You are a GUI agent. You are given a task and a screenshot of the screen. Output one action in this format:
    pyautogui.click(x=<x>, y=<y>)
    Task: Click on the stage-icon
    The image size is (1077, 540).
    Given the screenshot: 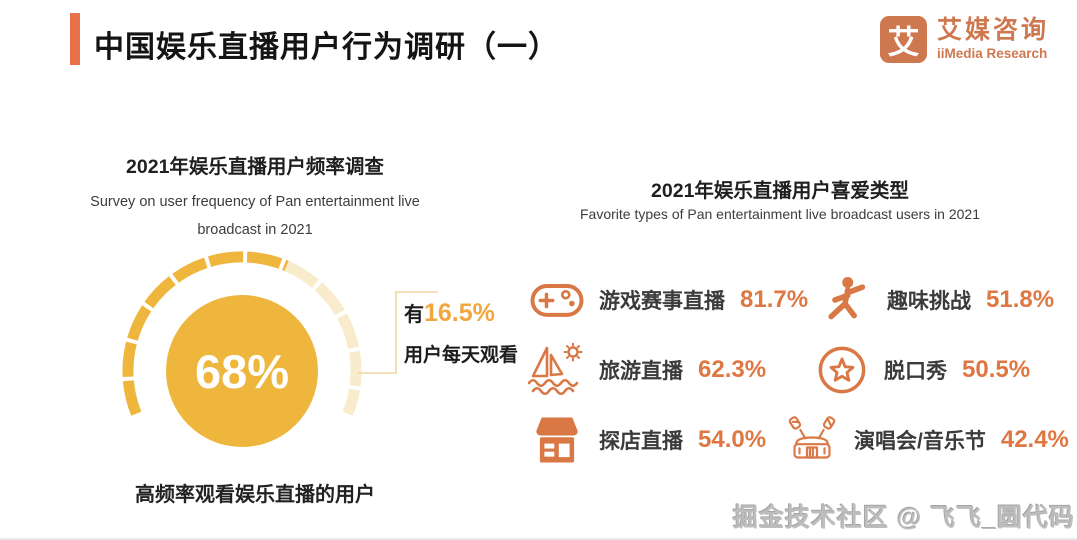 What is the action you would take?
    pyautogui.click(x=812, y=440)
    